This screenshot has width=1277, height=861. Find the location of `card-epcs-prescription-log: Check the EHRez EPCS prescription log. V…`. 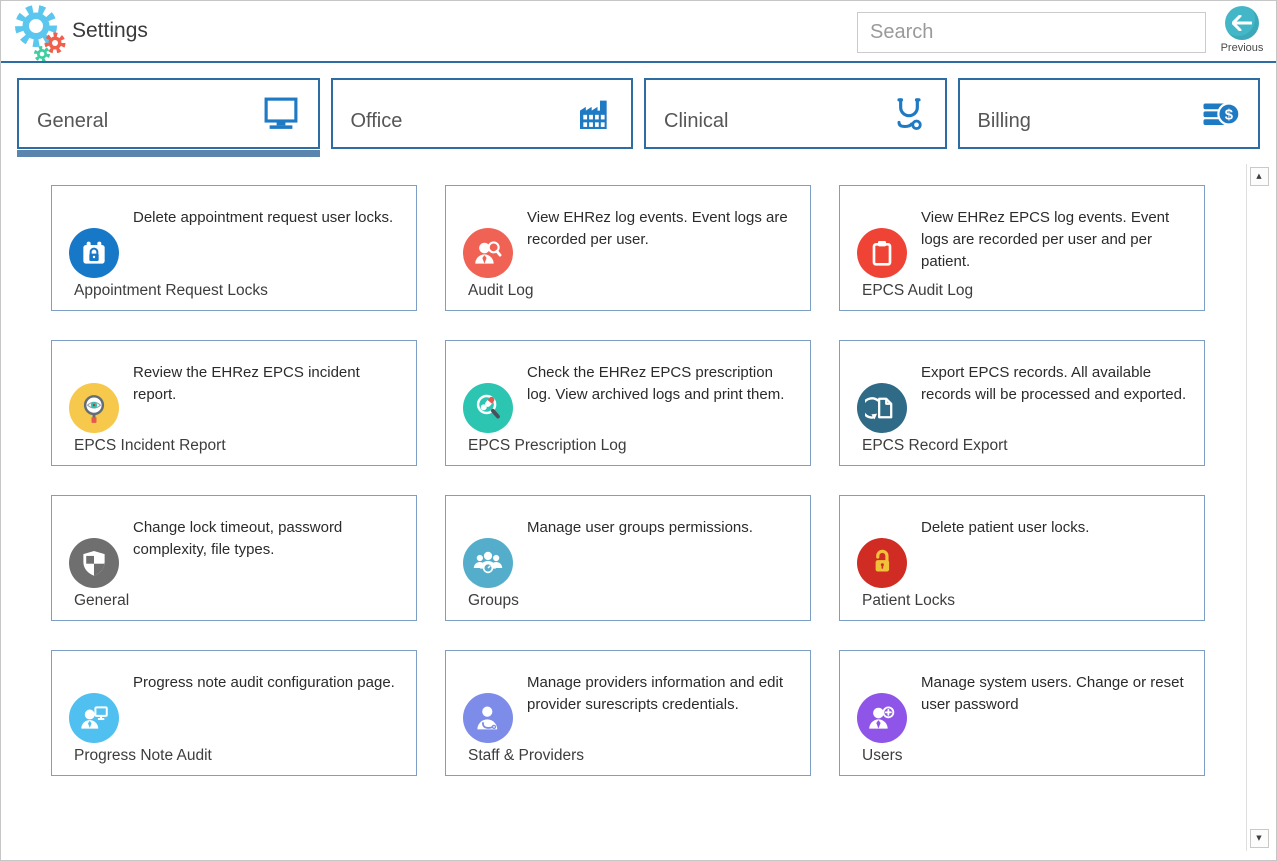

card-epcs-prescription-log: Check the EHRez EPCS prescription log. V… is located at coordinates (628, 403).